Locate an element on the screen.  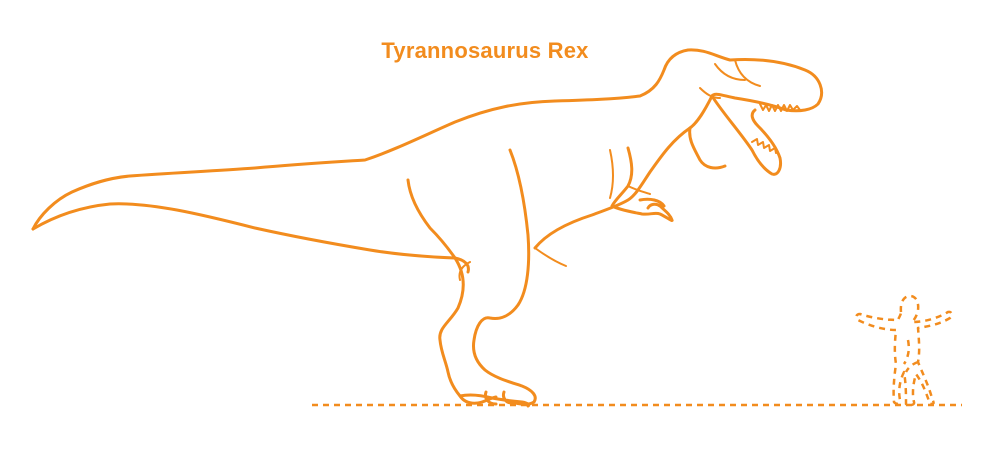
trex-body-detail is located at coordinates (512, 264).